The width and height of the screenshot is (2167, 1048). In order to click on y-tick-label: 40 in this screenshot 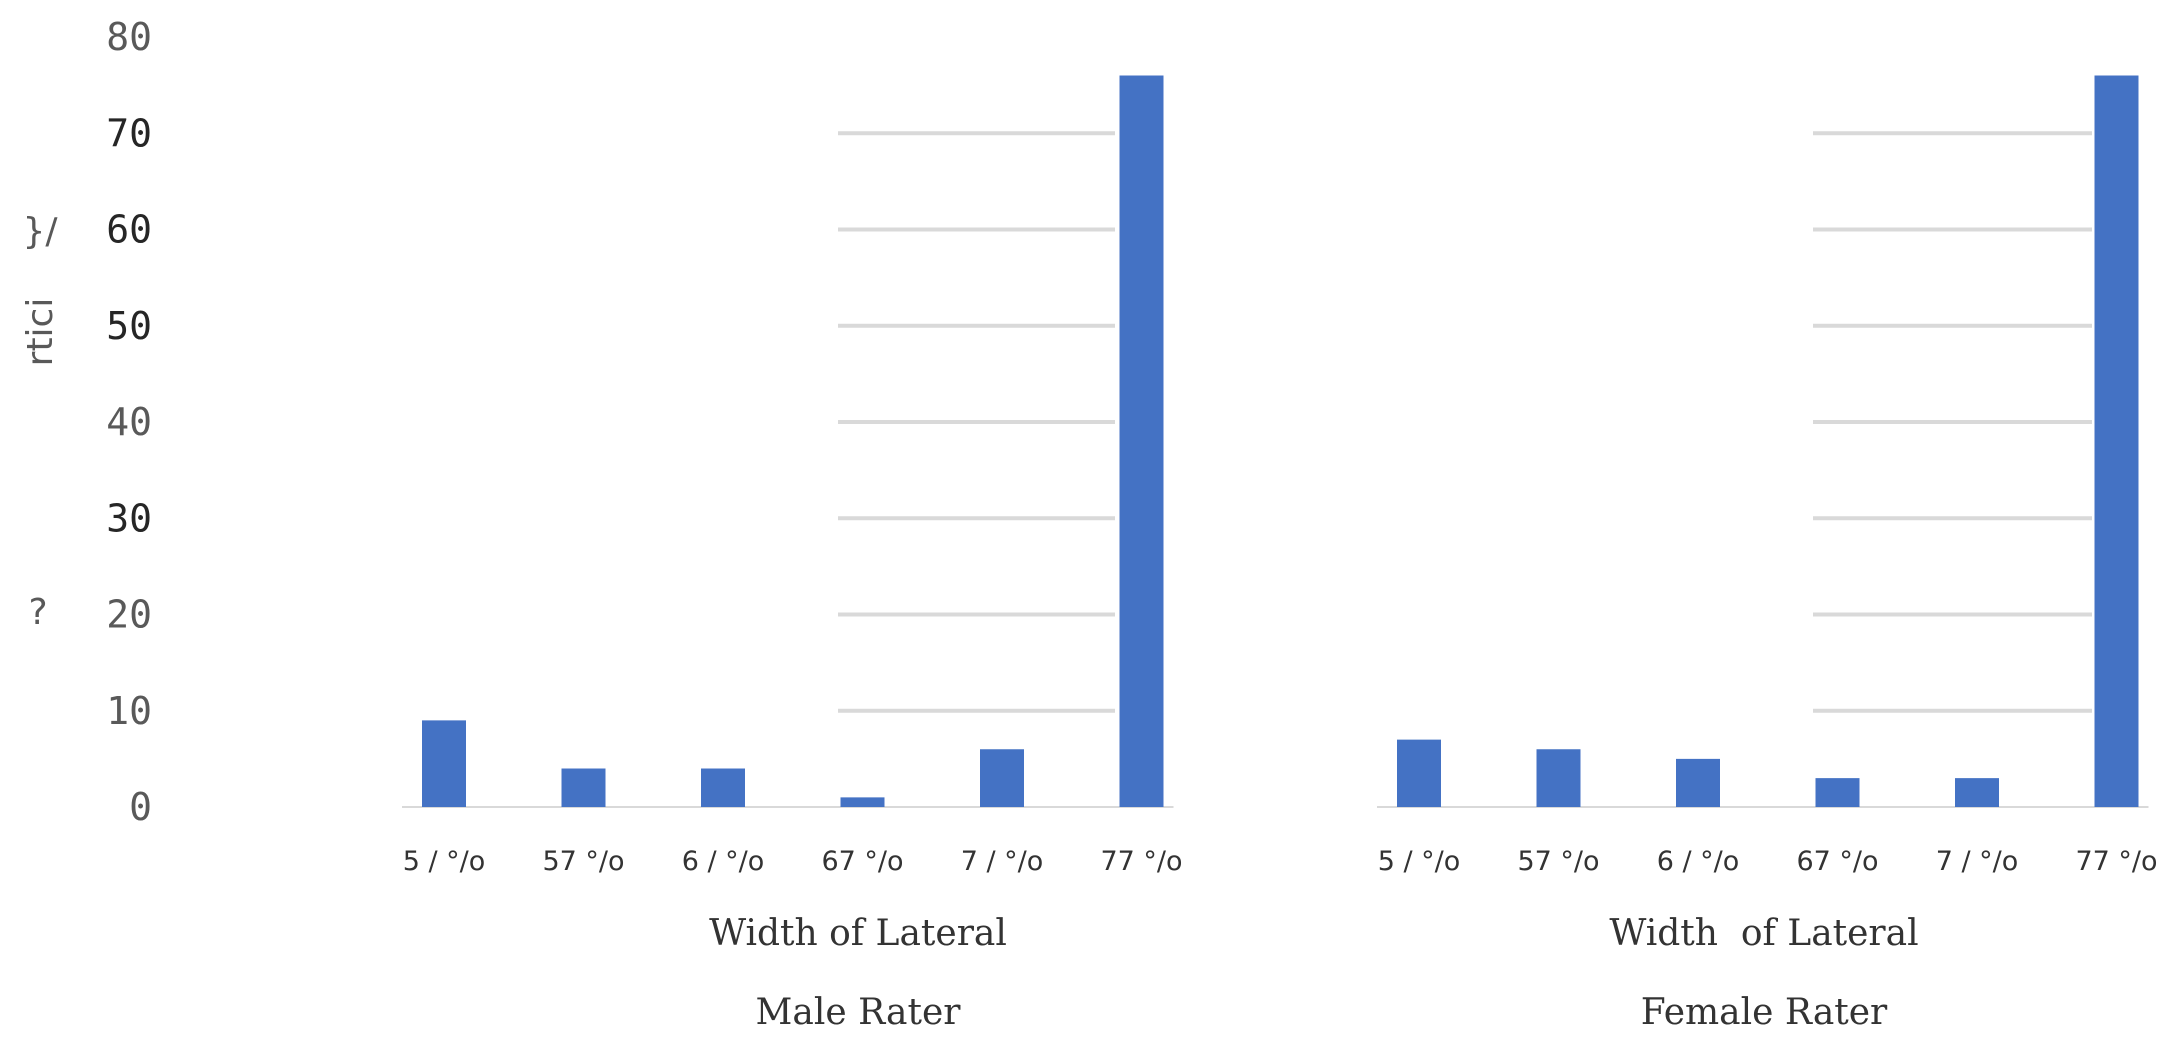, I will do `click(129, 422)`.